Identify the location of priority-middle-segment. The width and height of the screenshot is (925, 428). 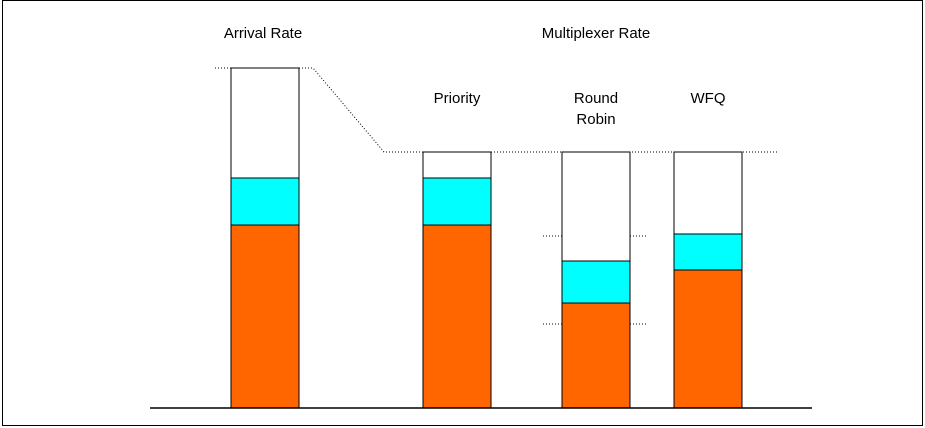
(457, 201).